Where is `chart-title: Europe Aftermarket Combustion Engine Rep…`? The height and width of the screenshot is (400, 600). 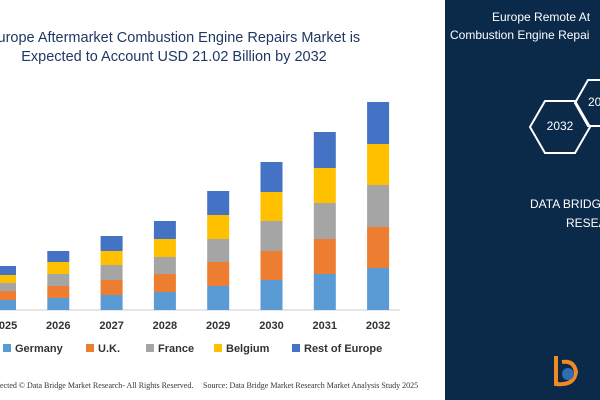
chart-title: Europe Aftermarket Combustion Engine Rep… is located at coordinates (180, 38).